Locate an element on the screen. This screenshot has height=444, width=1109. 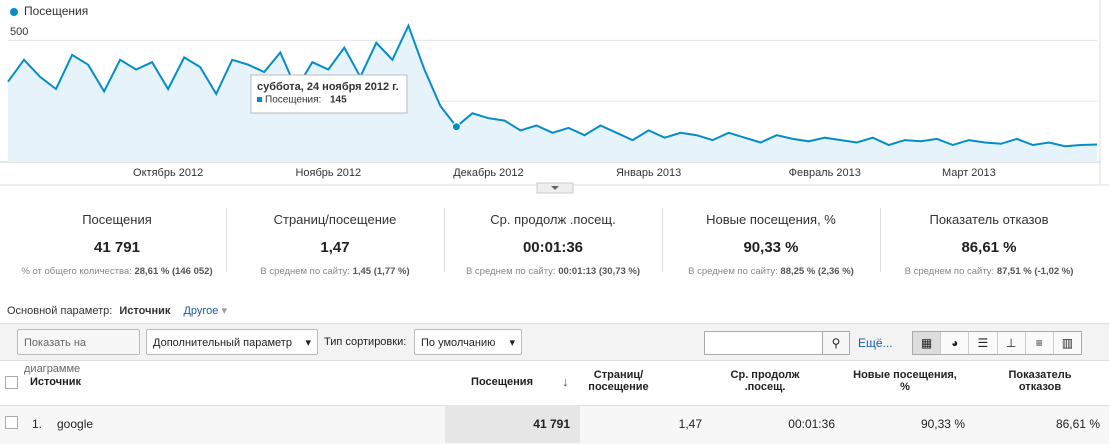
y-tick-label: 500 is located at coordinates (19, 32).